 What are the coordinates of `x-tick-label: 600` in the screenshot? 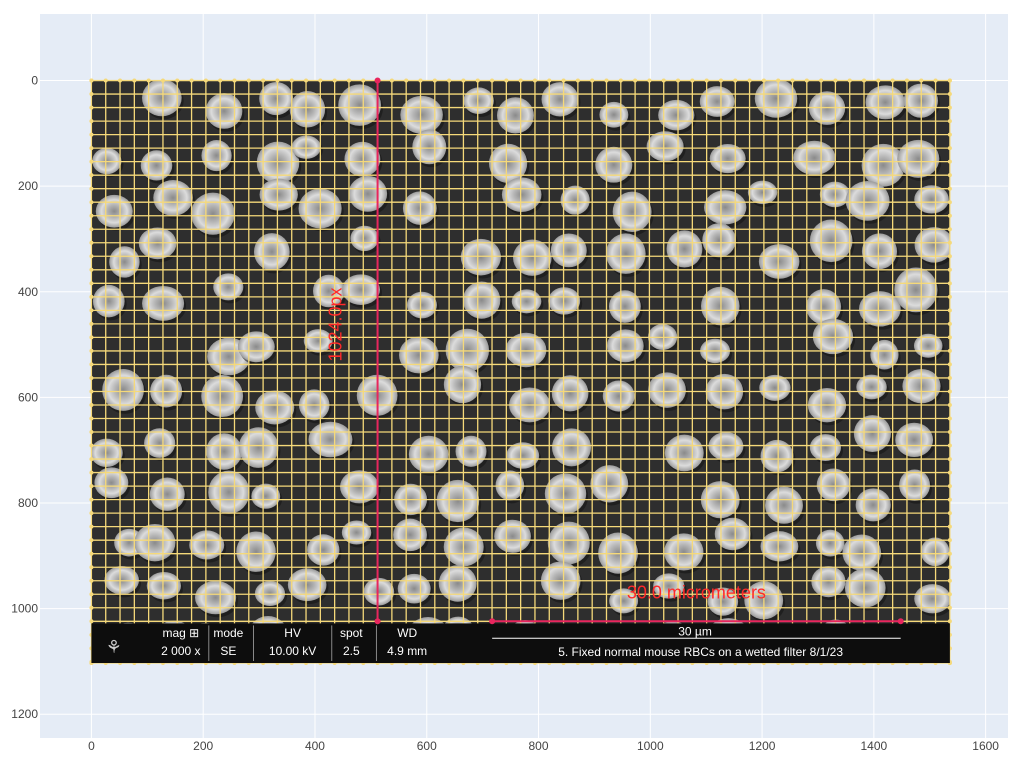 It's located at (427, 746).